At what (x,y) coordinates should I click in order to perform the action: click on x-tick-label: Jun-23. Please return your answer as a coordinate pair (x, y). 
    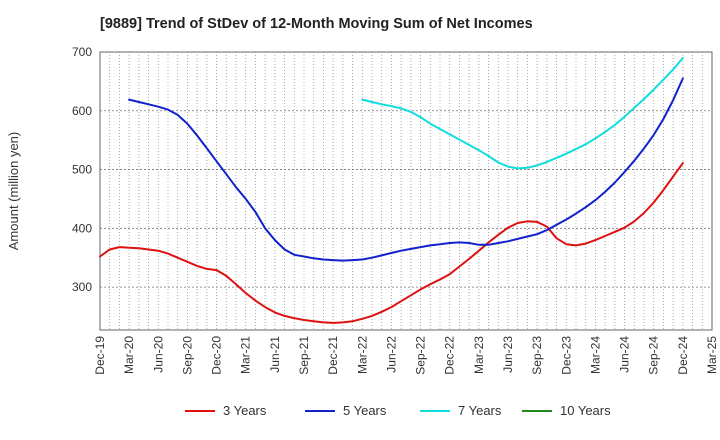
    Looking at the image, I should click on (508, 354).